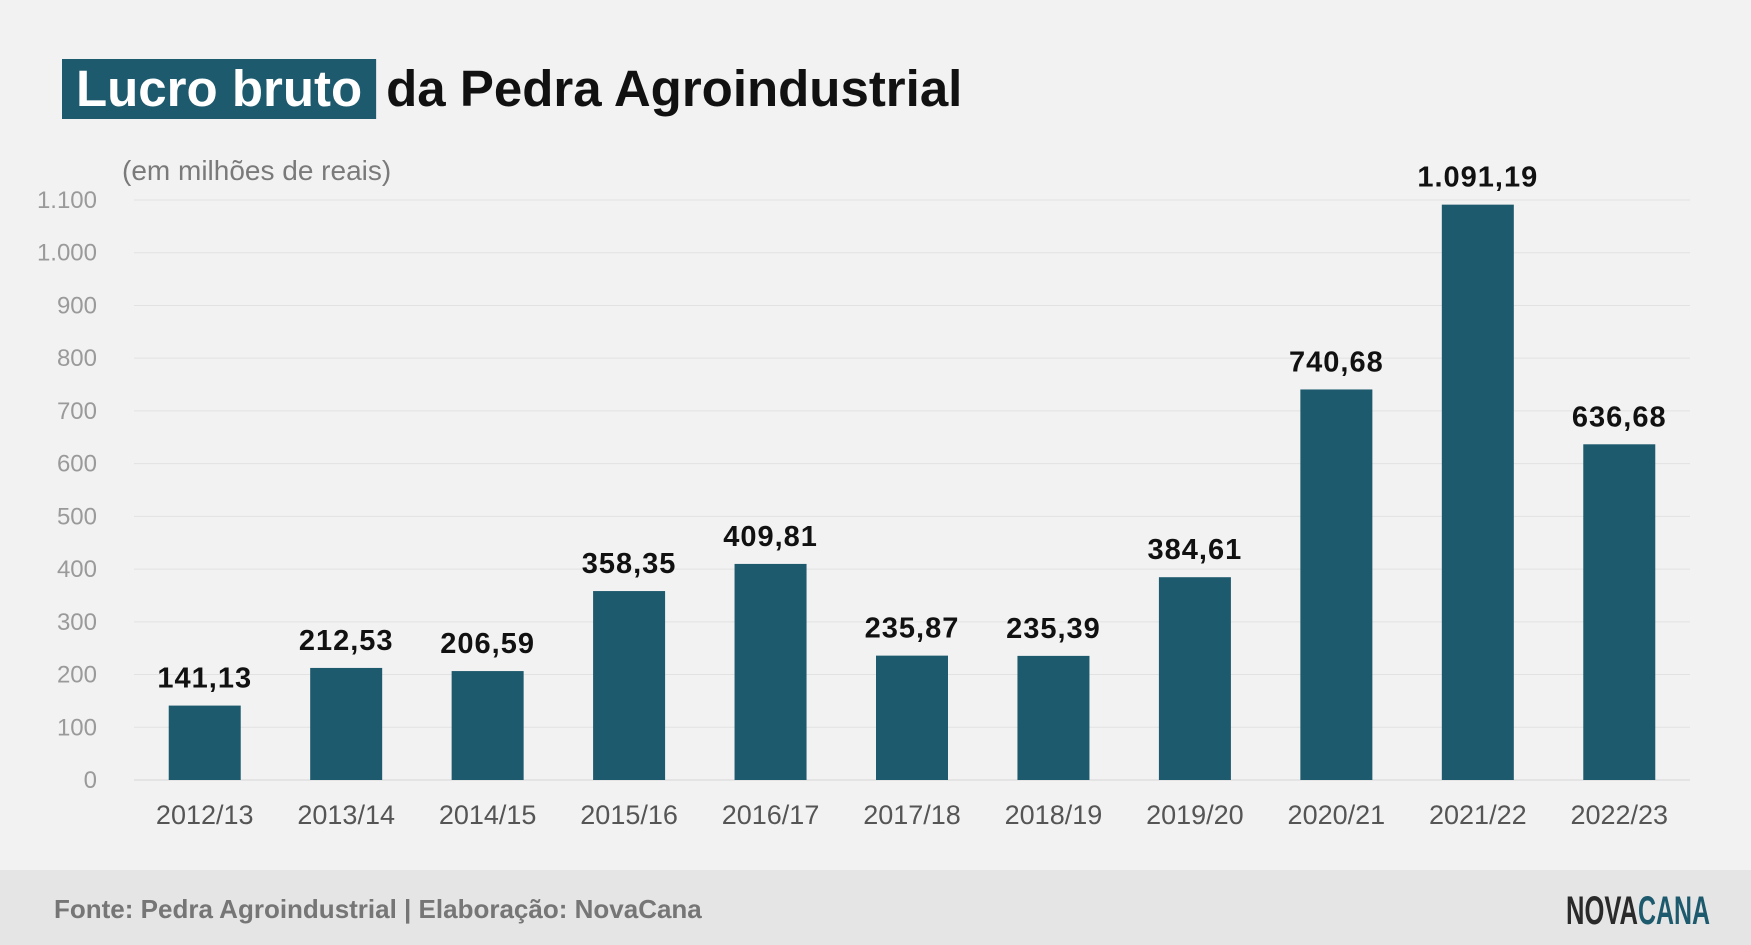 The image size is (1751, 945). I want to click on x-tick-label: 2017/18, so click(912, 815).